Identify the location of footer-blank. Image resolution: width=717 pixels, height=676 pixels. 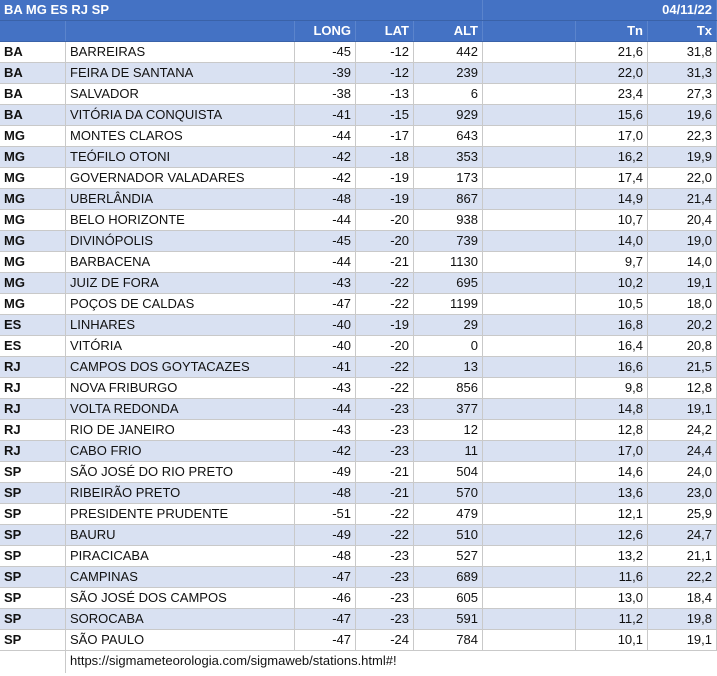
(33, 662).